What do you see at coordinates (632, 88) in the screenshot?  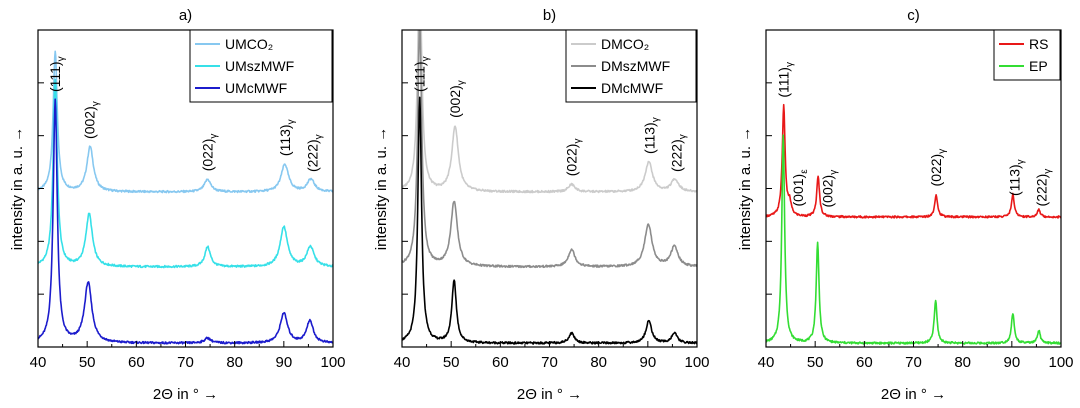 I see `legend-entry: DMcMWF` at bounding box center [632, 88].